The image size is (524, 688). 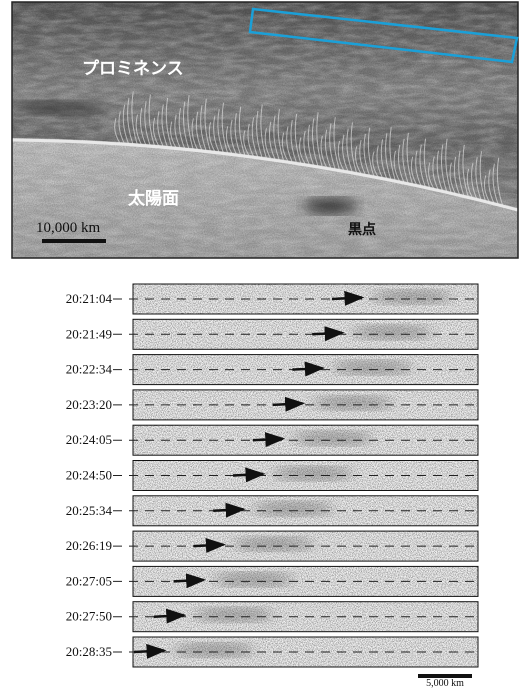 I want to click on strip: 20:23:20, so click(x=272, y=405).